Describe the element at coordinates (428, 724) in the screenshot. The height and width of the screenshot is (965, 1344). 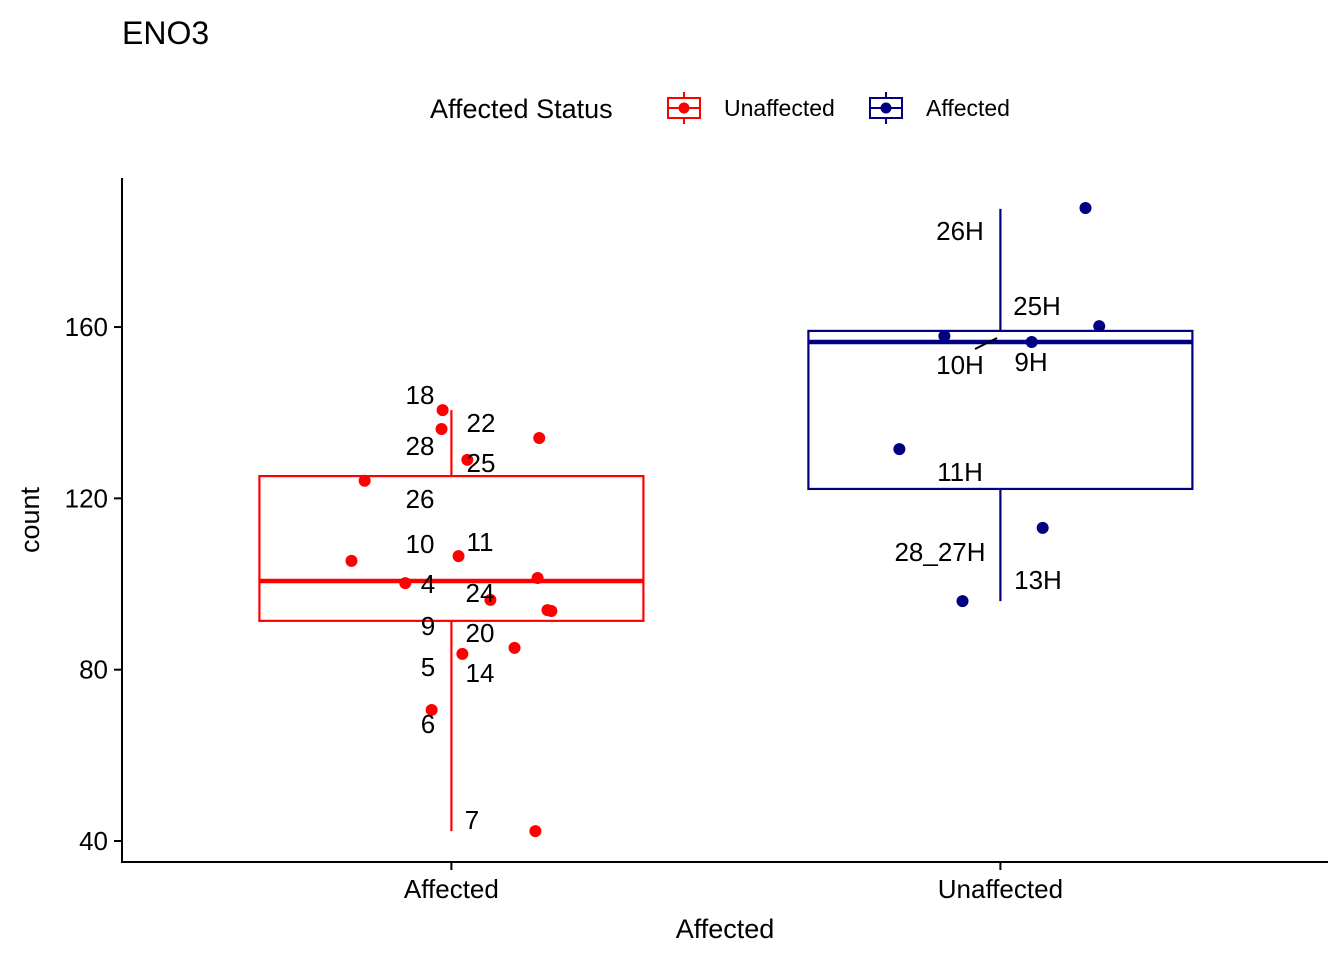
I see `point-label: 6` at that location.